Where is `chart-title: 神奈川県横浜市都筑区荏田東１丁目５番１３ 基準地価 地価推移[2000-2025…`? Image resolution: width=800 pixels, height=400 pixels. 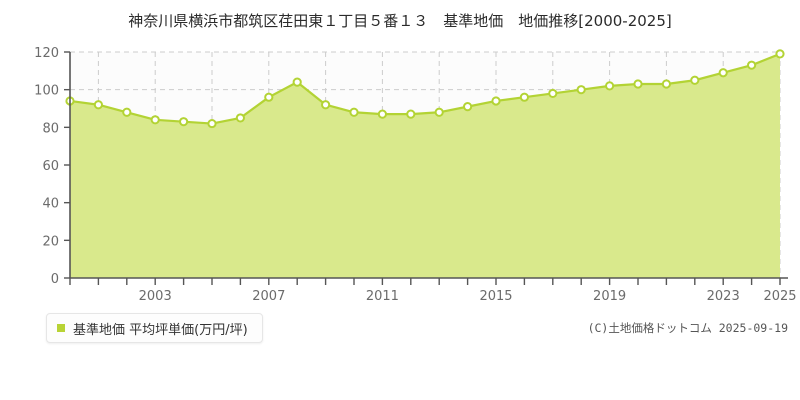 chart-title: 神奈川県横浜市都筑区荏田東１丁目５番１３ 基準地価 地価推移[2000-2025… is located at coordinates (400, 21).